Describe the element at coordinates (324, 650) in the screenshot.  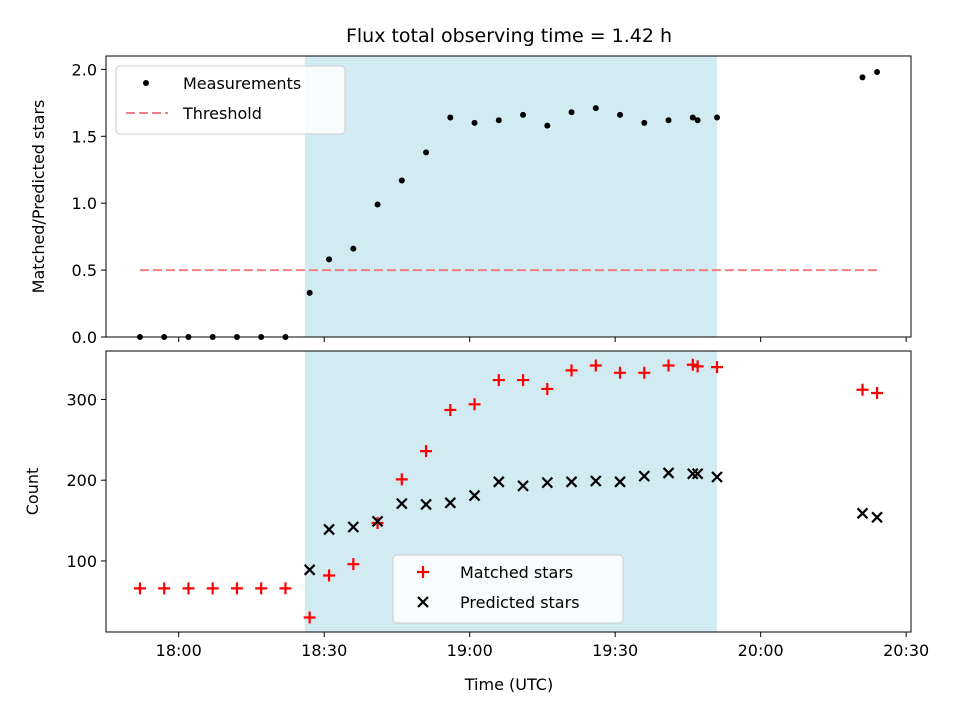
I see `x-tick-label: 18:30` at that location.